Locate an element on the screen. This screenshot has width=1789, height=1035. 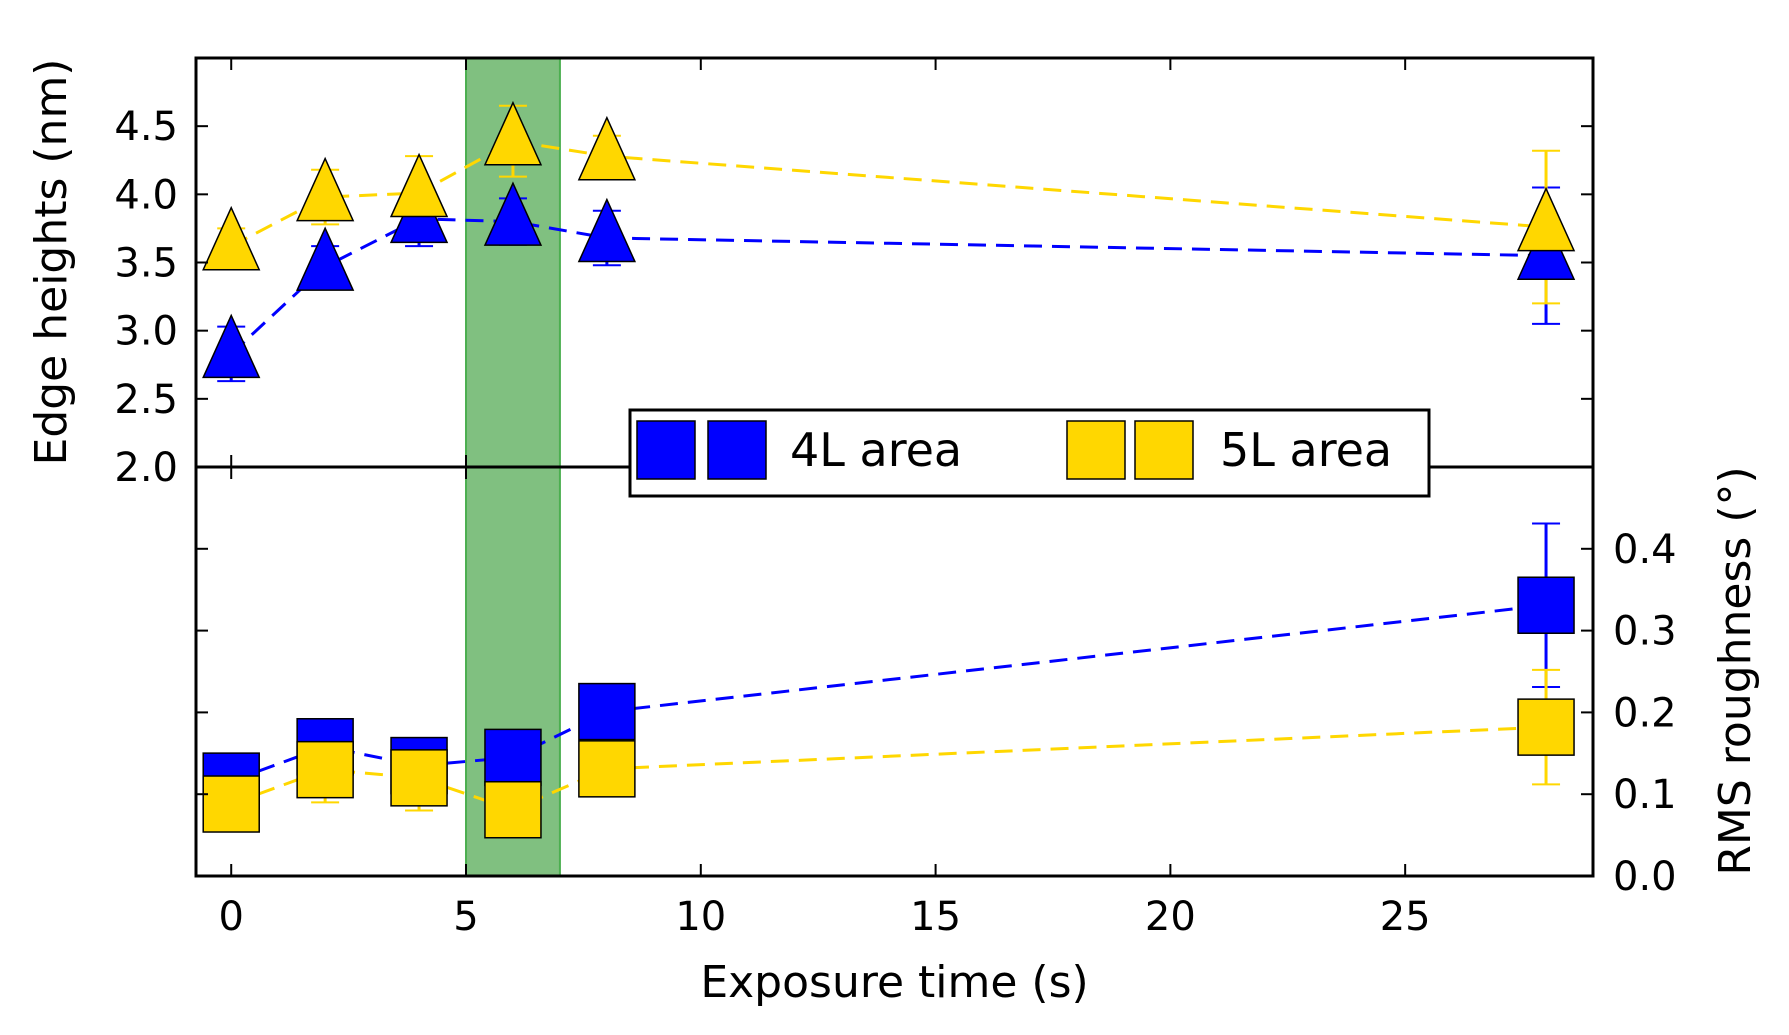
x-tick-label: 25 is located at coordinates (1405, 917).